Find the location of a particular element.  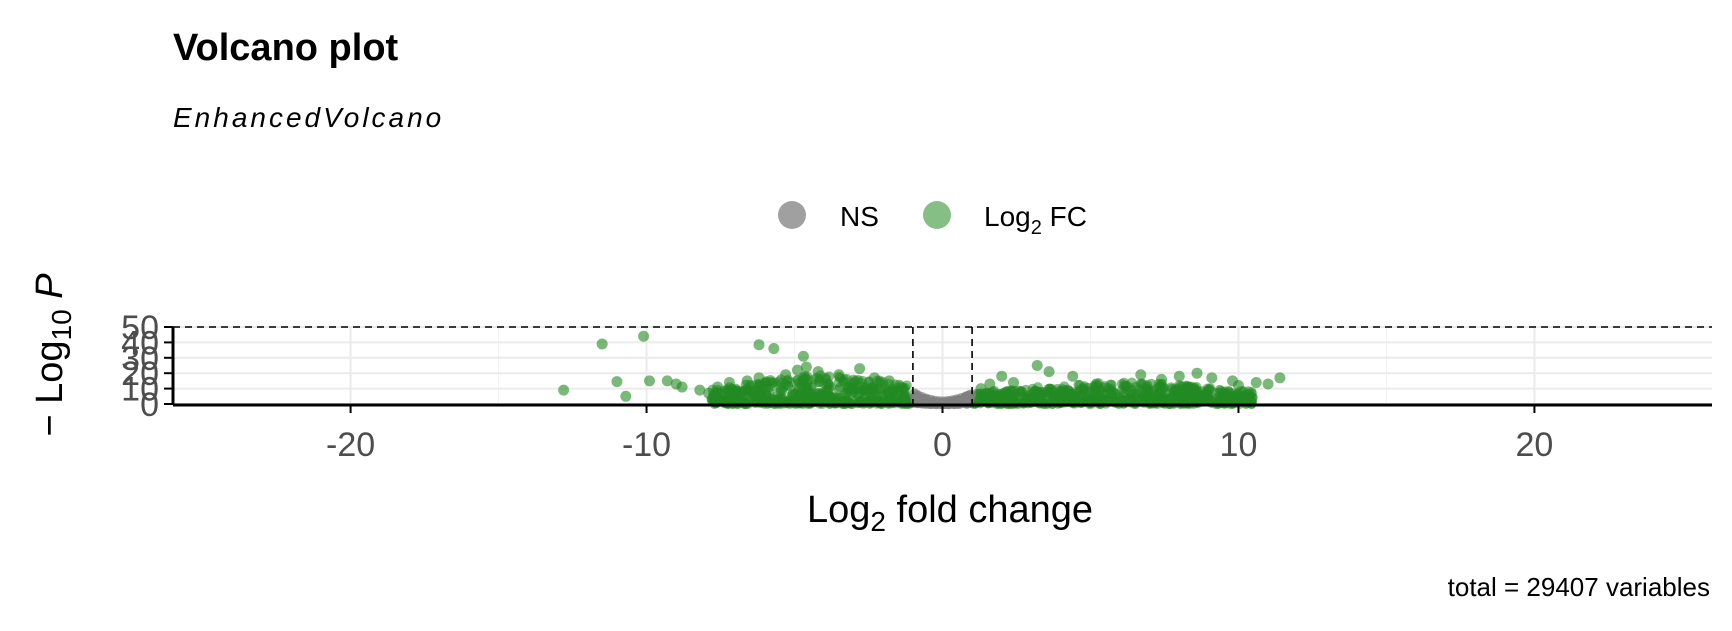

x-tick-label: 0 is located at coordinates (942, 445).